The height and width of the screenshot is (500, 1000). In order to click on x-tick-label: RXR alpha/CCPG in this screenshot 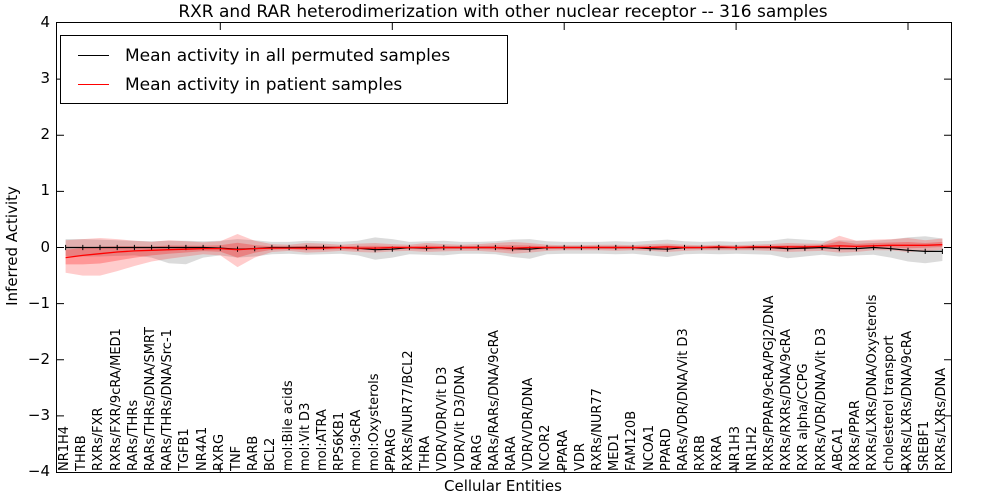, I will do `click(804, 417)`.